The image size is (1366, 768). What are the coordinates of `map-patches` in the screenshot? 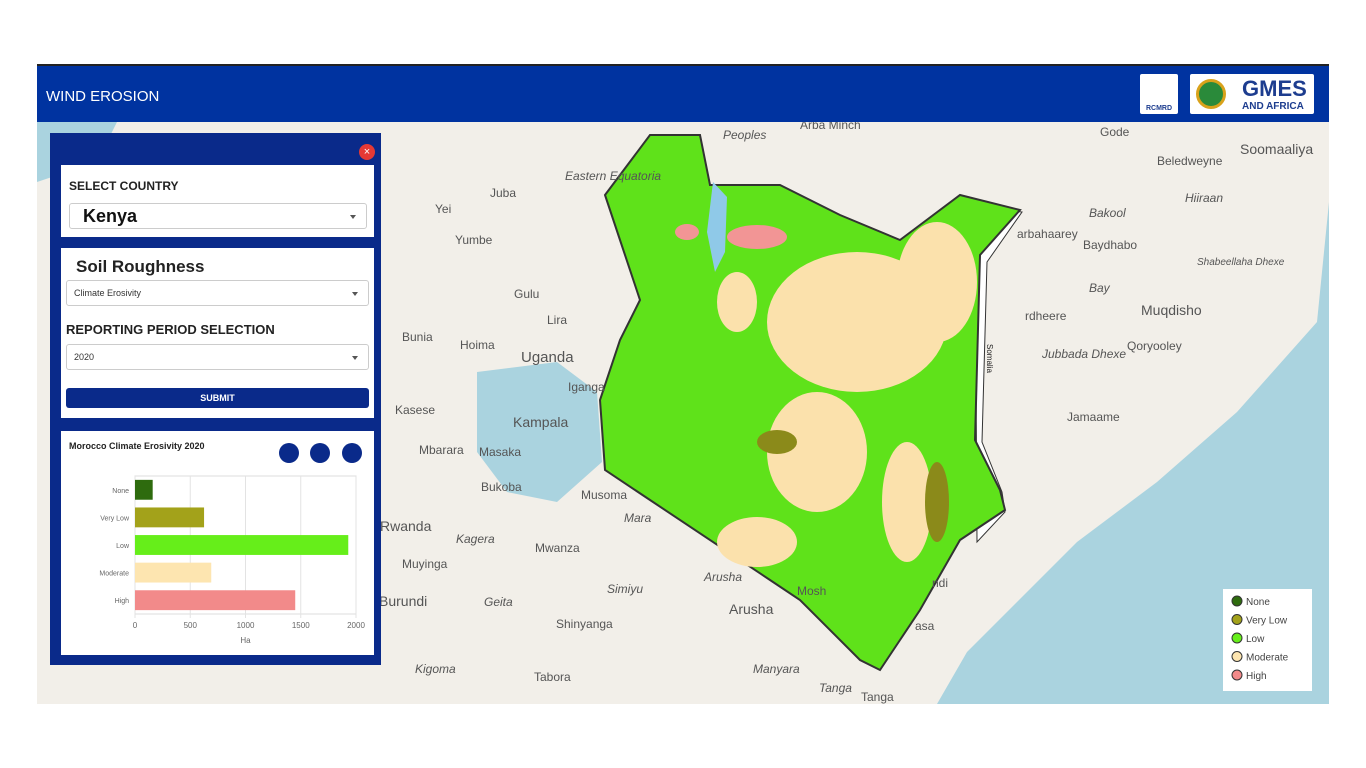 It's located at (826, 374).